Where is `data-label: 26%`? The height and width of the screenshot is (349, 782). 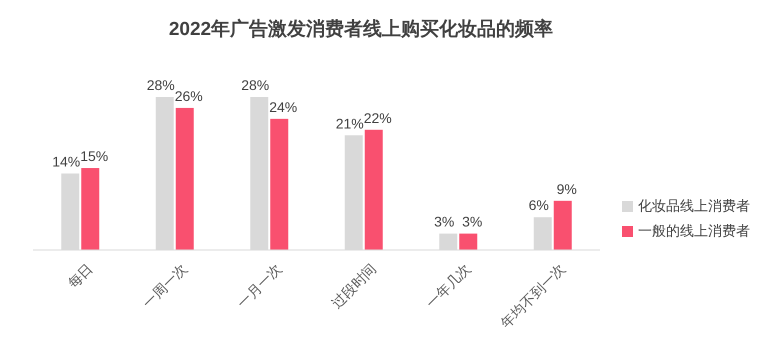
data-label: 26% is located at coordinates (188, 96).